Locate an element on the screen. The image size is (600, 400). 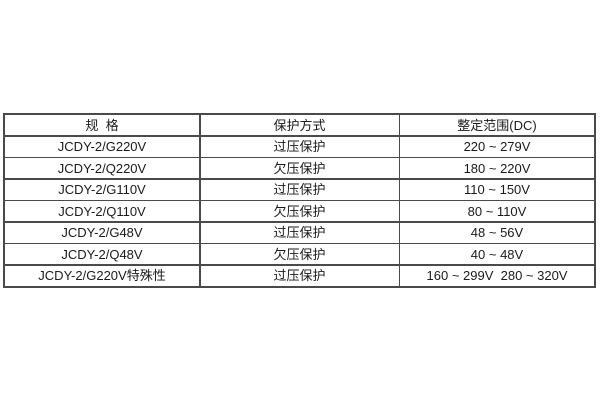
header-protection: 保护方式 is located at coordinates (299, 125).